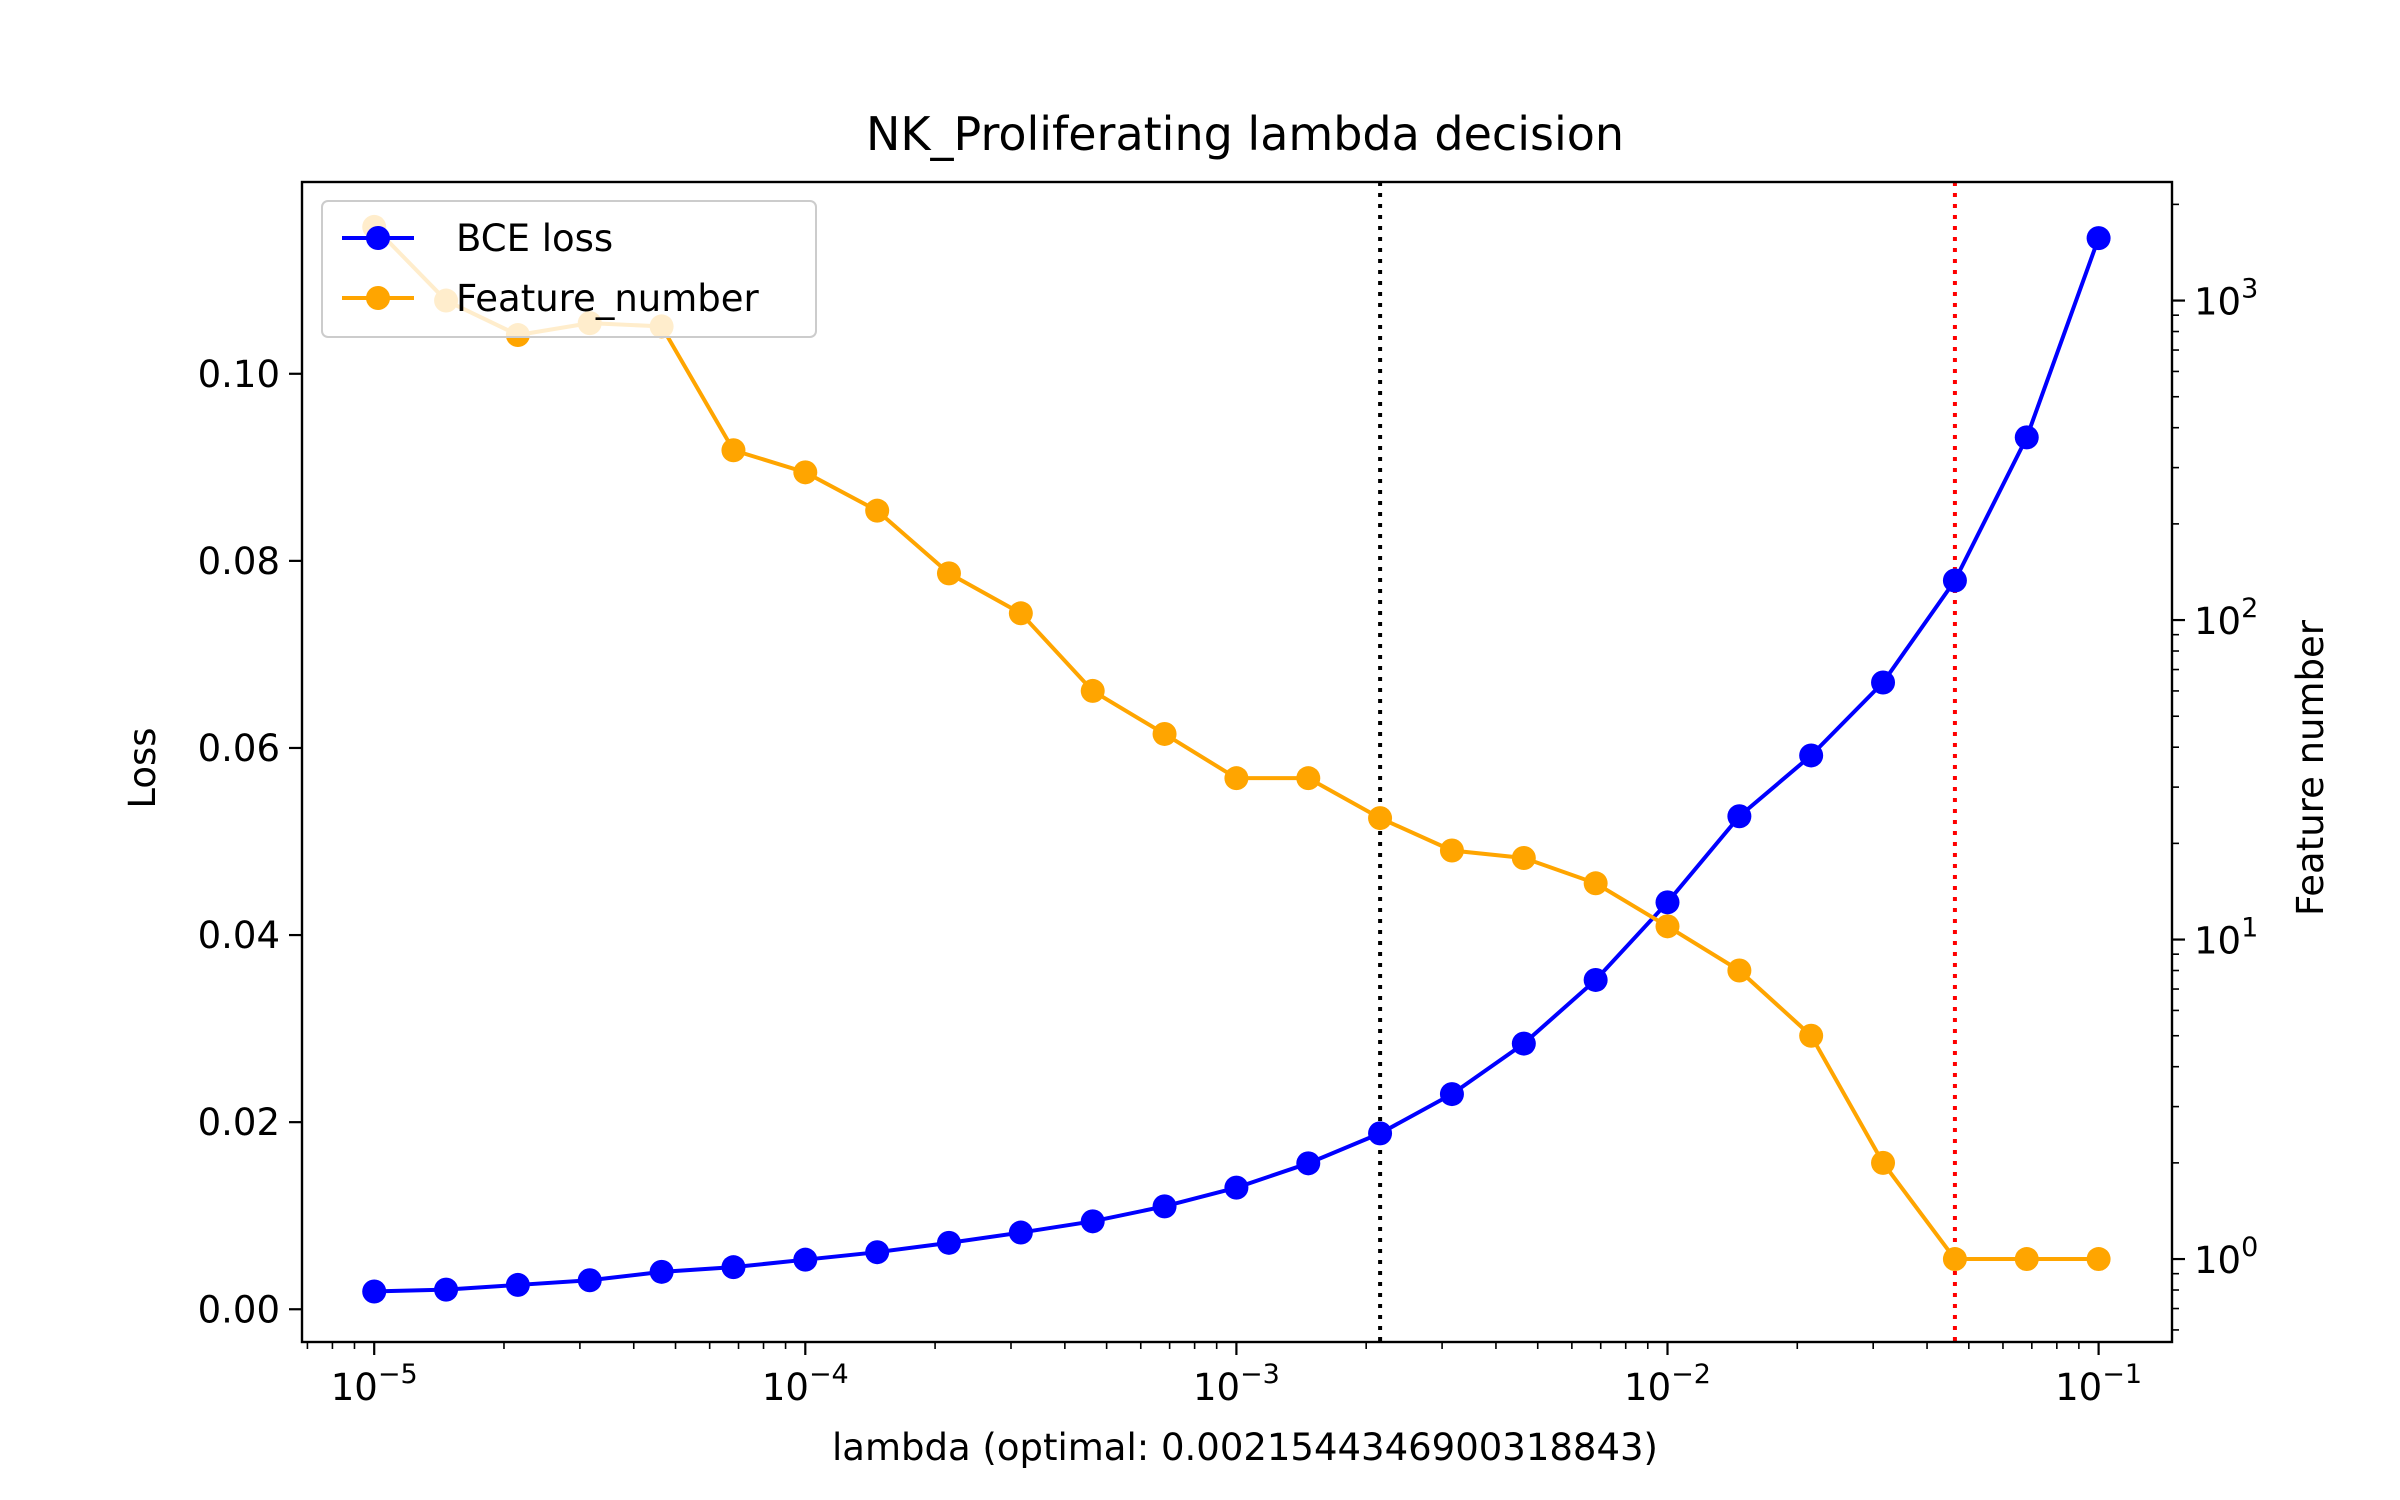 Image resolution: width=2400 pixels, height=1500 pixels. I want to click on legend-marker-feature-number, so click(378, 298).